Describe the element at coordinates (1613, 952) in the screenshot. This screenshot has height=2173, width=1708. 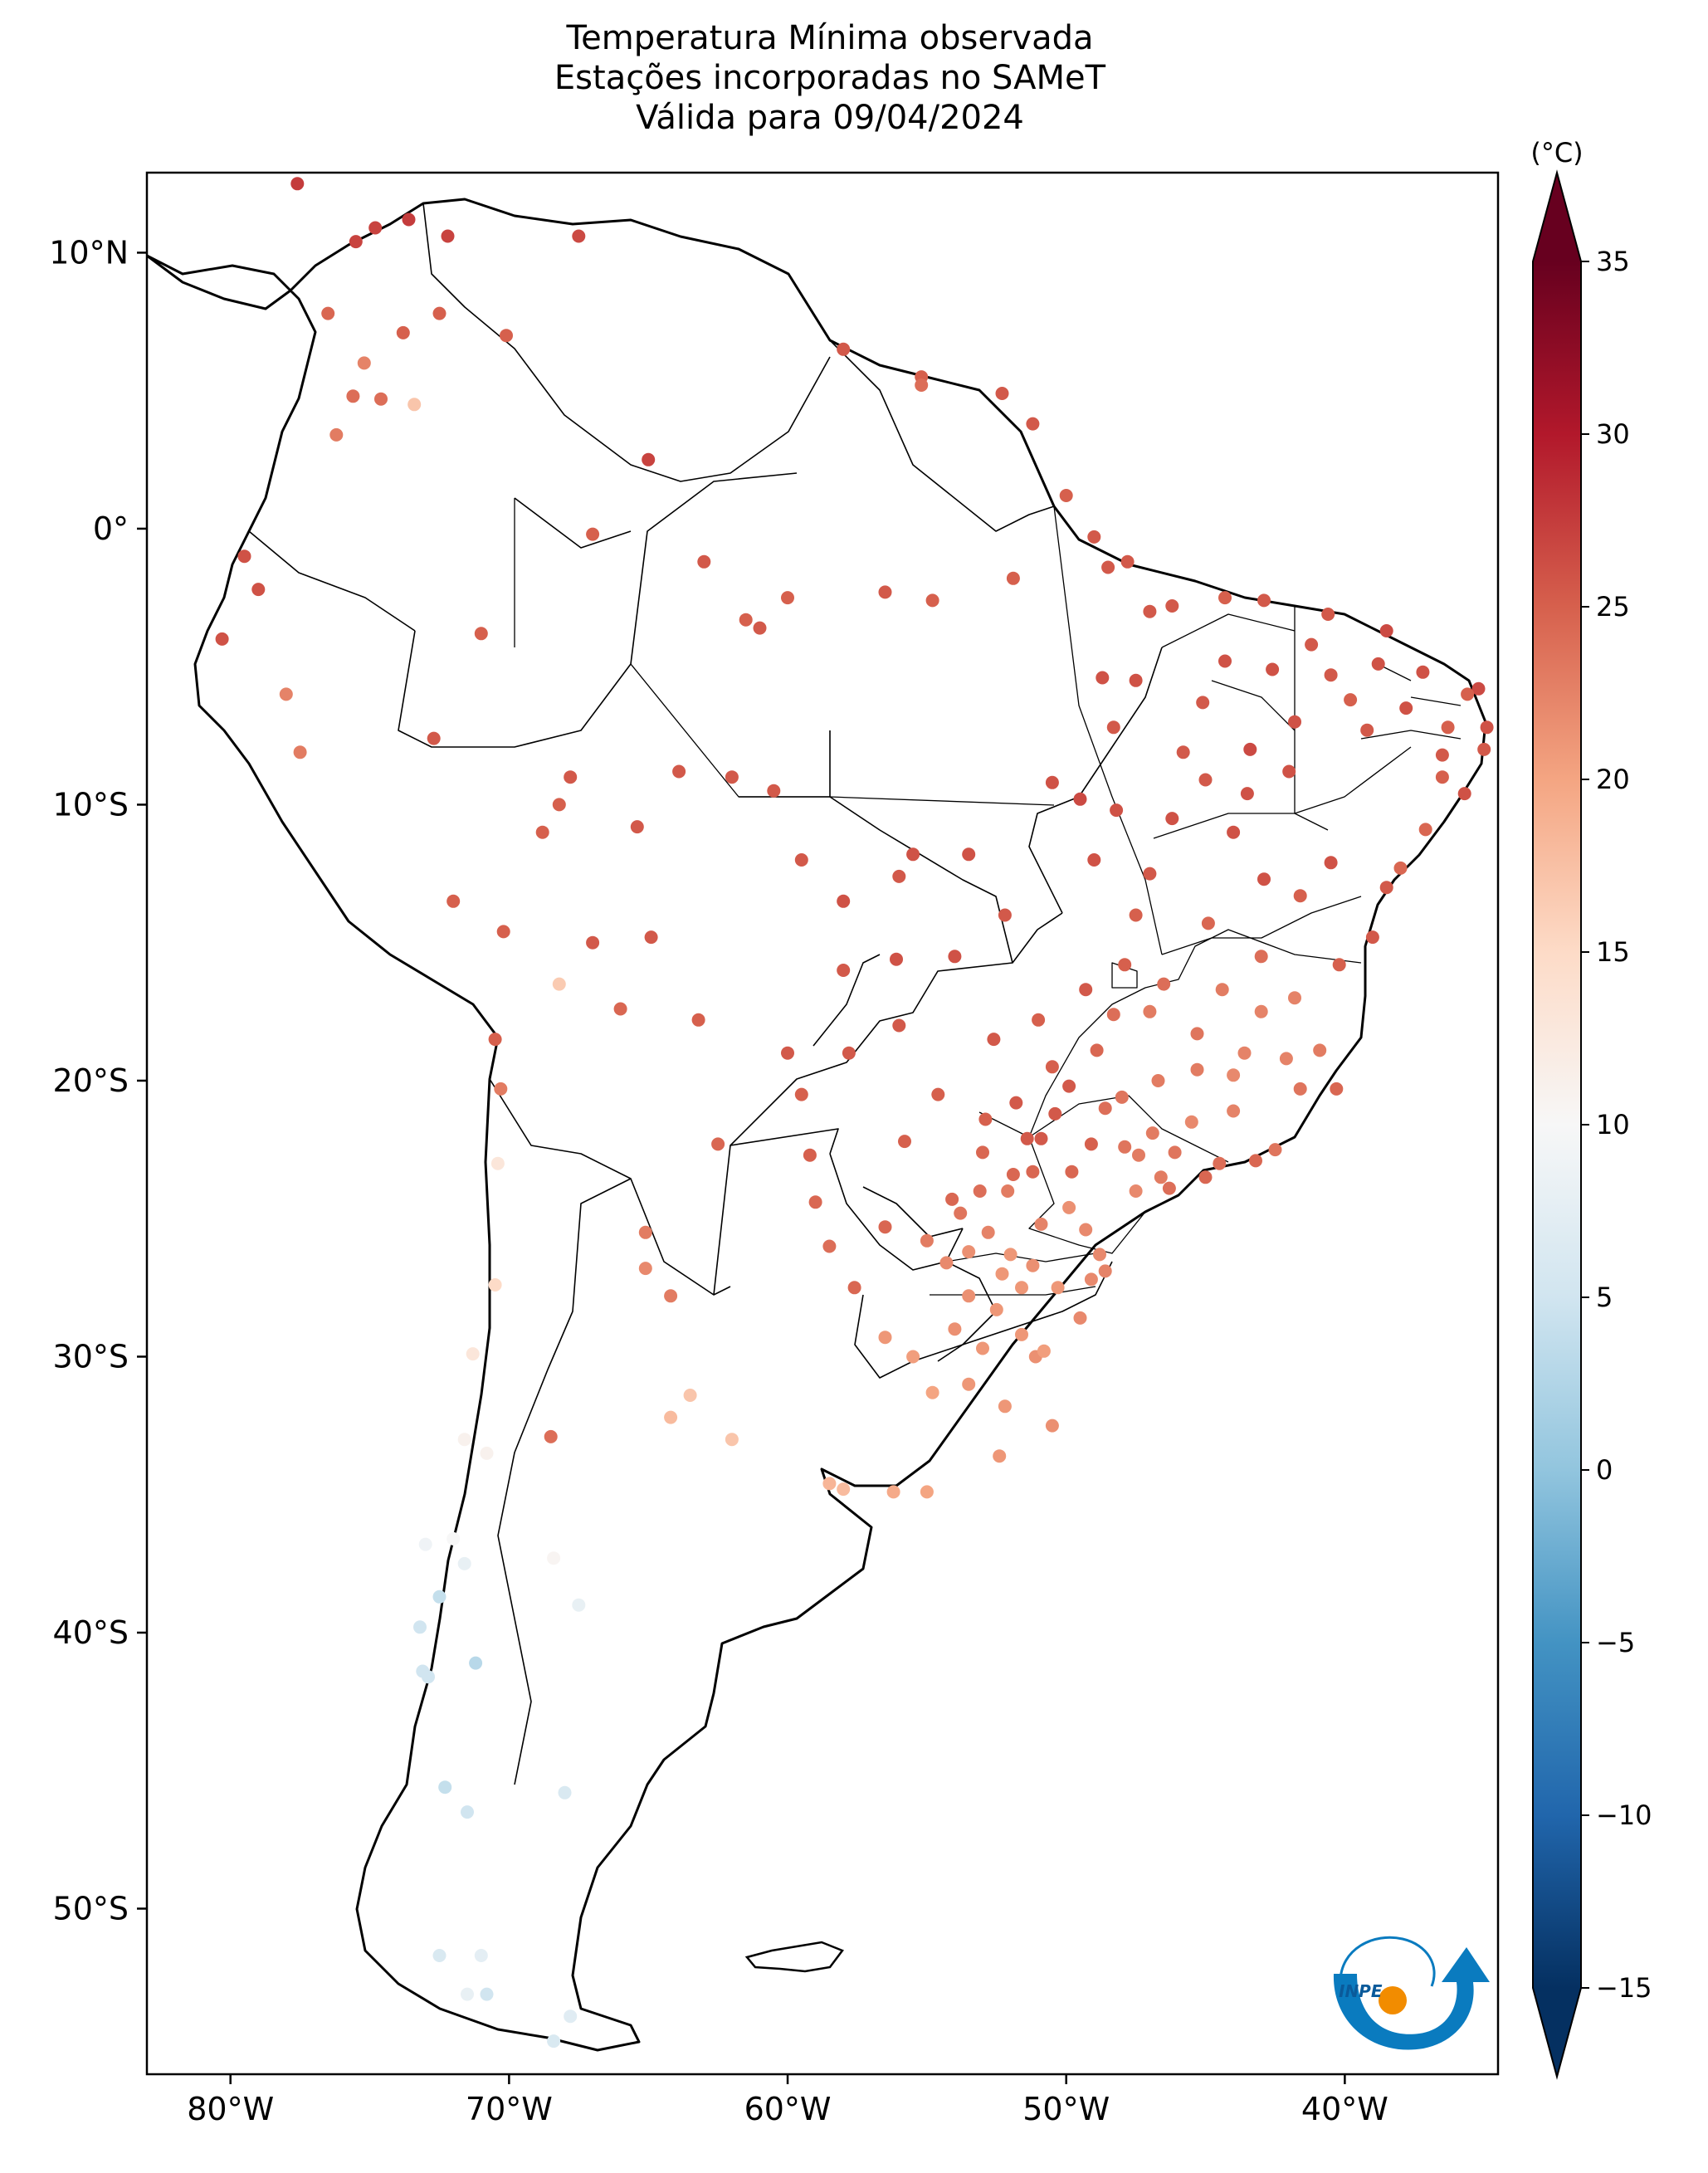
I see `colorbar-tick-label: 15` at that location.